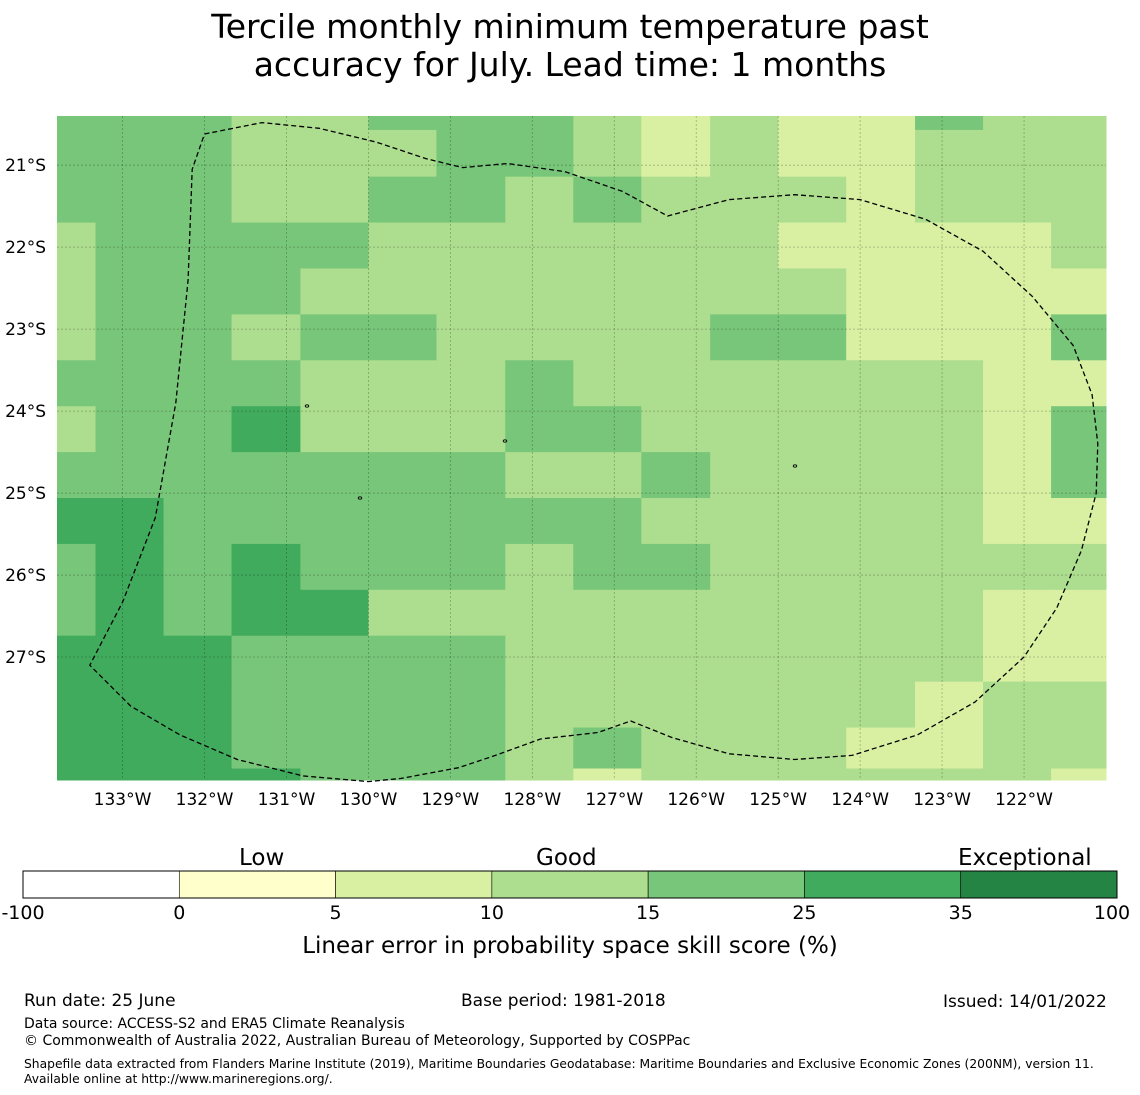 This screenshot has height=1095, width=1140. I want to click on latitude-label: 22°S, so click(25, 248).